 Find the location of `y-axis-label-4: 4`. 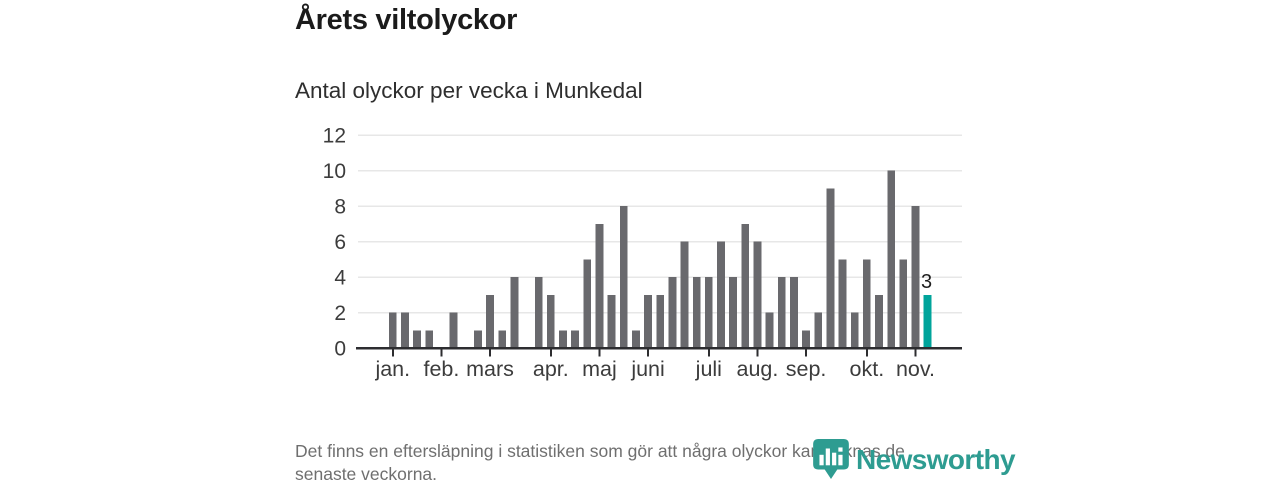

y-axis-label-4: 4 is located at coordinates (340, 278).